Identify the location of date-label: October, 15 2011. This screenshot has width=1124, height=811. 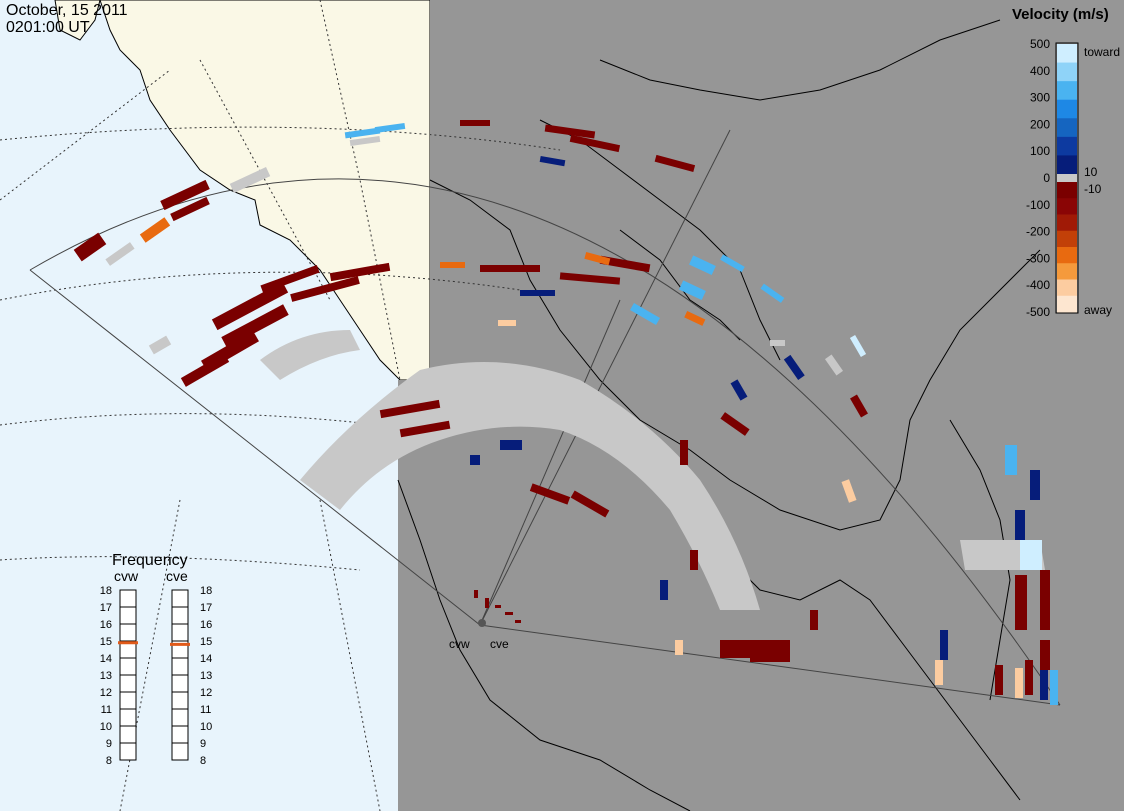
(67, 10).